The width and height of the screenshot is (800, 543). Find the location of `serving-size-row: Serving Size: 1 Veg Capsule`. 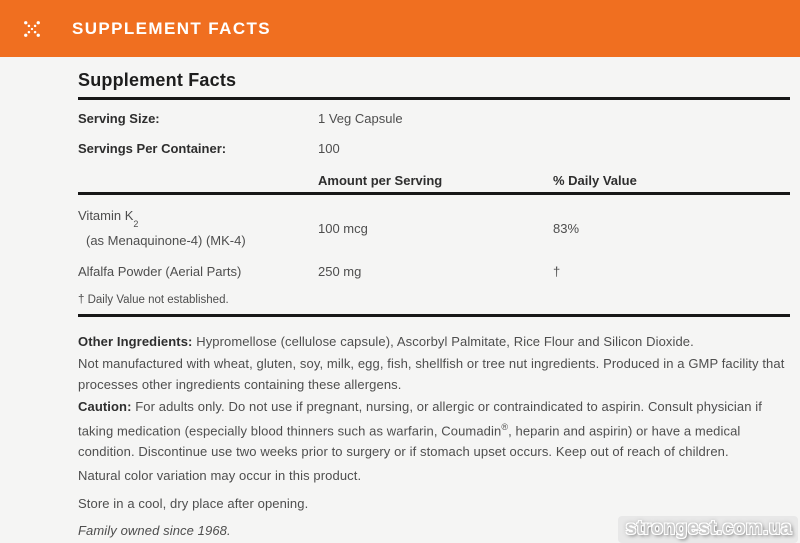

serving-size-row: Serving Size: 1 Veg Capsule is located at coordinates (434, 118).